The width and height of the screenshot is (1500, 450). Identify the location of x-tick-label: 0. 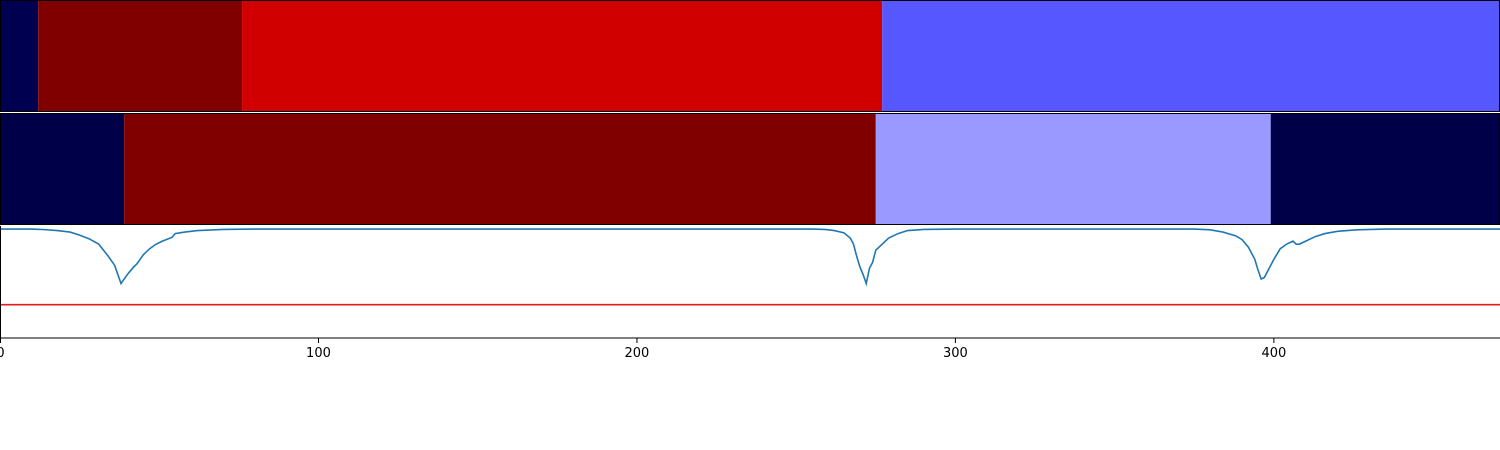
(2, 353).